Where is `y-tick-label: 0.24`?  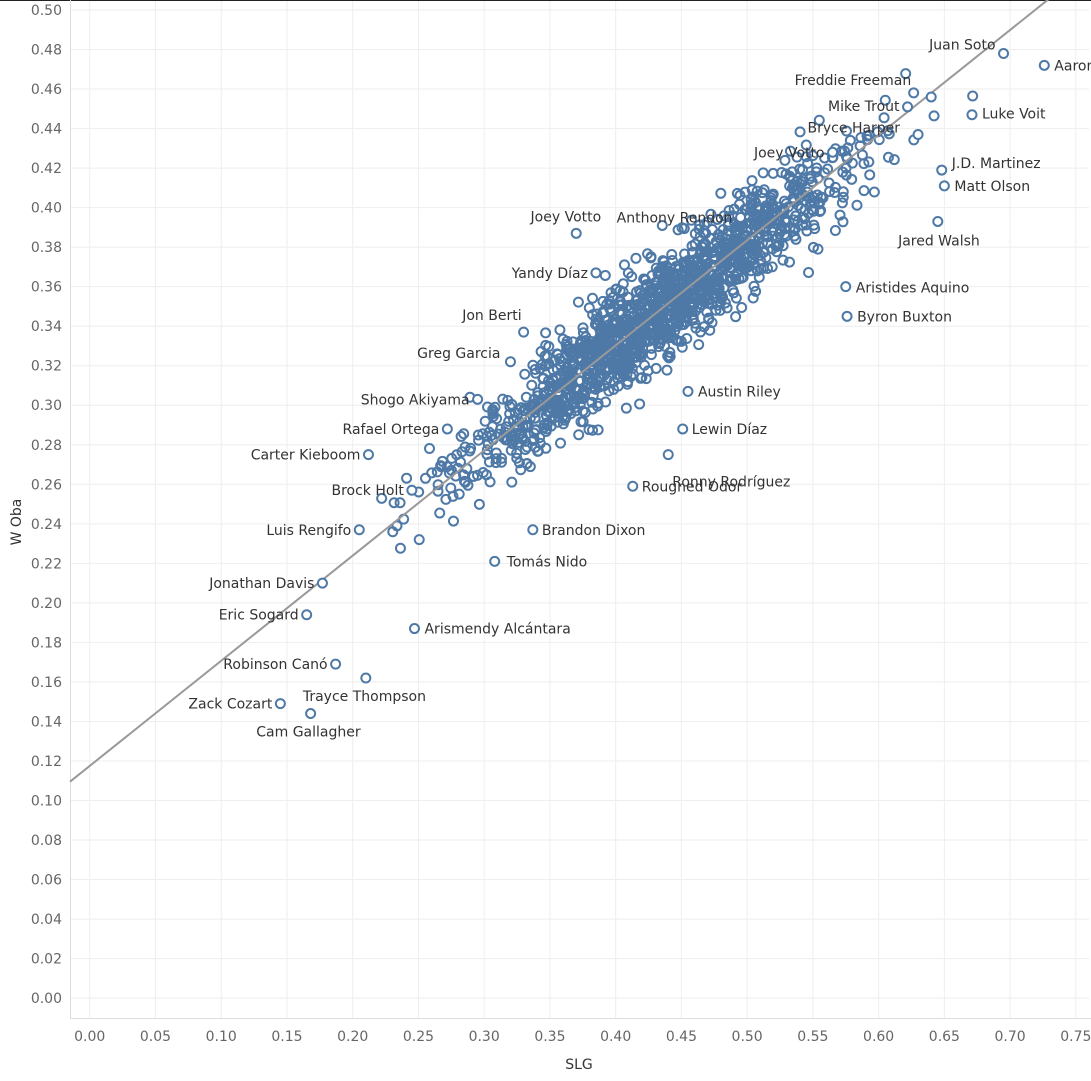
y-tick-label: 0.24 is located at coordinates (46, 525).